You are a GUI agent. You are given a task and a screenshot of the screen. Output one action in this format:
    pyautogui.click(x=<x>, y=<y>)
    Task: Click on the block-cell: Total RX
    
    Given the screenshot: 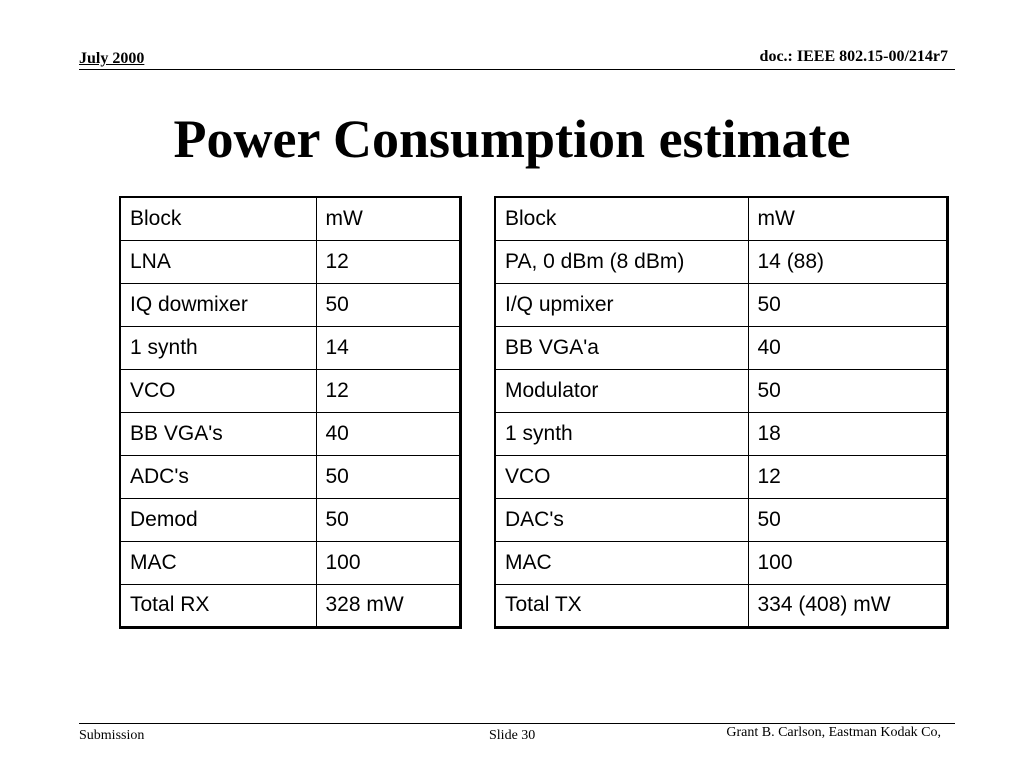 What is the action you would take?
    pyautogui.click(x=218, y=605)
    